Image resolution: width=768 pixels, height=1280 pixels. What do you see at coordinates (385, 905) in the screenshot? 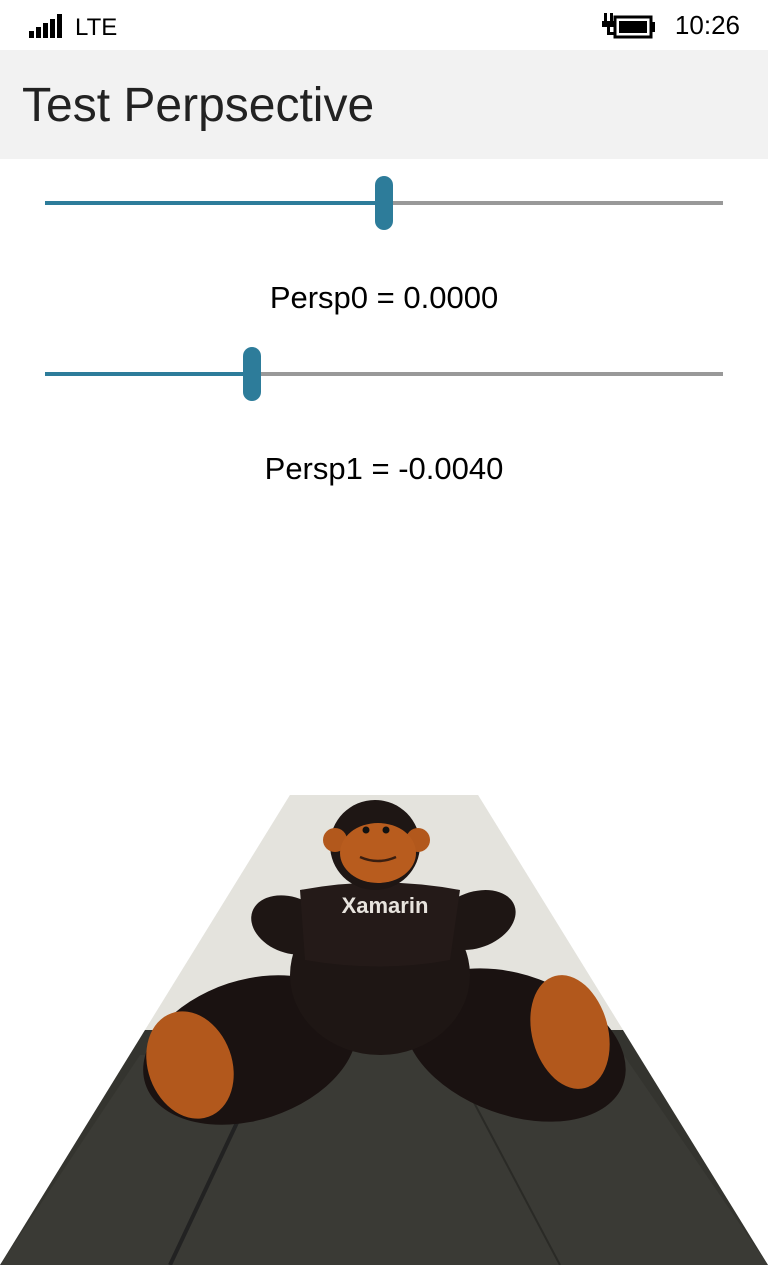
I see `shirt-text: Xamarin` at bounding box center [385, 905].